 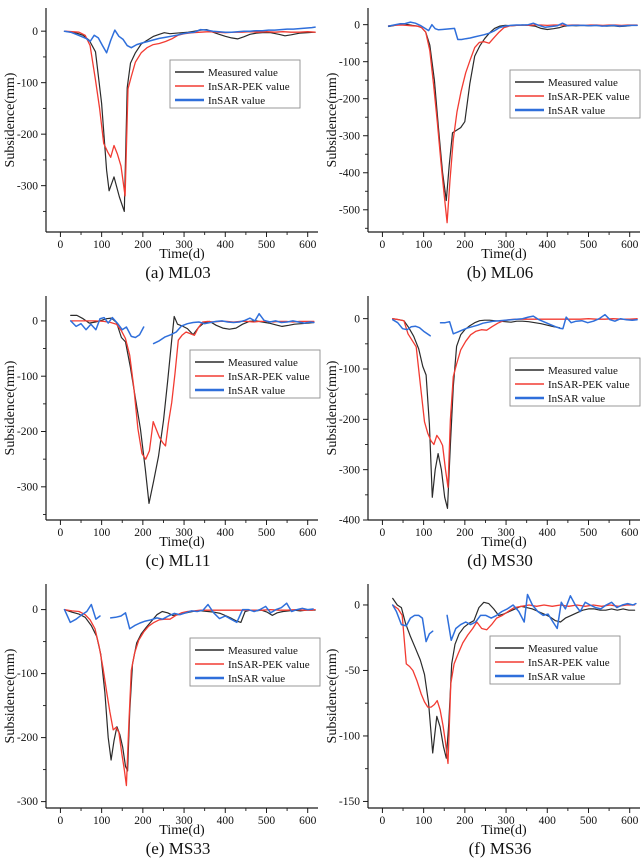 What do you see at coordinates (349, 210) in the screenshot?
I see `y-tick-label: -500` at bounding box center [349, 210].